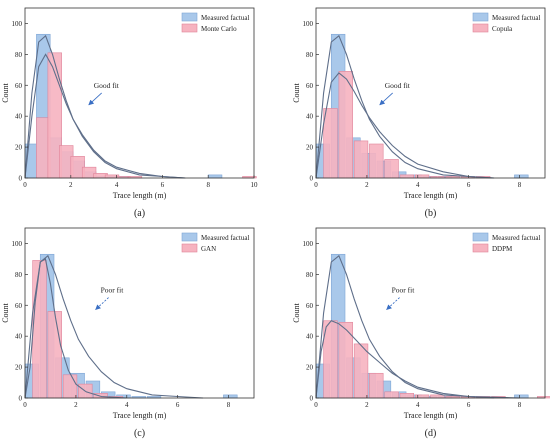 The width and height of the screenshot is (550, 443). What do you see at coordinates (139, 213) in the screenshot?
I see `panel-label: (a)` at bounding box center [139, 213].